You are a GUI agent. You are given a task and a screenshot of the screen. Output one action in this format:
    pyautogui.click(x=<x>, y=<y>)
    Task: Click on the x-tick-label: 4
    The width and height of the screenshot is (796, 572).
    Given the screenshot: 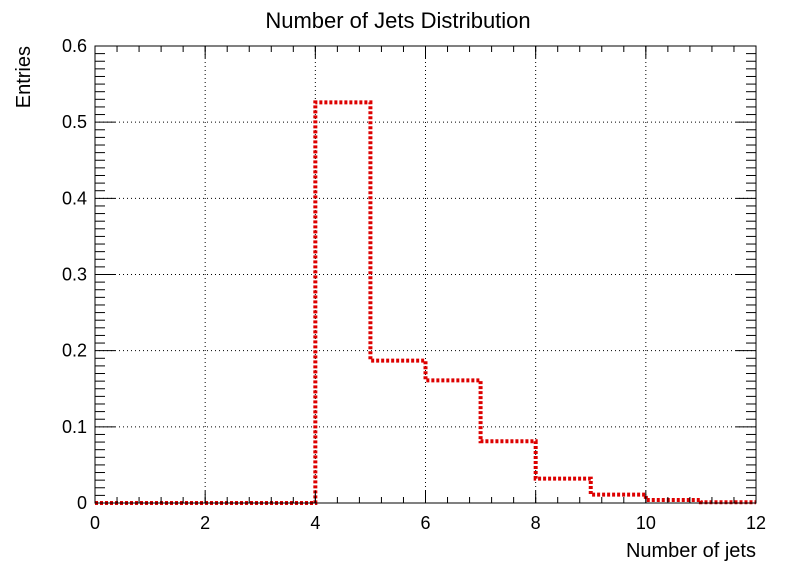 What is the action you would take?
    pyautogui.click(x=315, y=523)
    